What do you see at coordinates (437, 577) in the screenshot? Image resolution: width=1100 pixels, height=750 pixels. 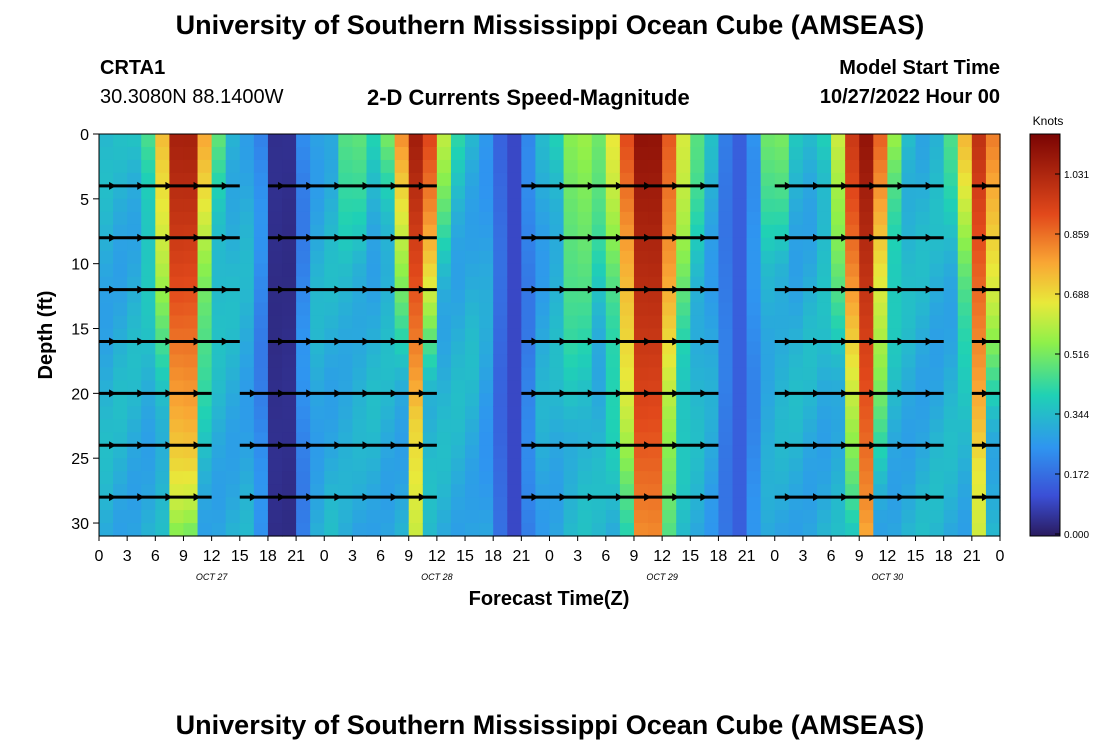 I see `date-label: OCT 28` at bounding box center [437, 577].